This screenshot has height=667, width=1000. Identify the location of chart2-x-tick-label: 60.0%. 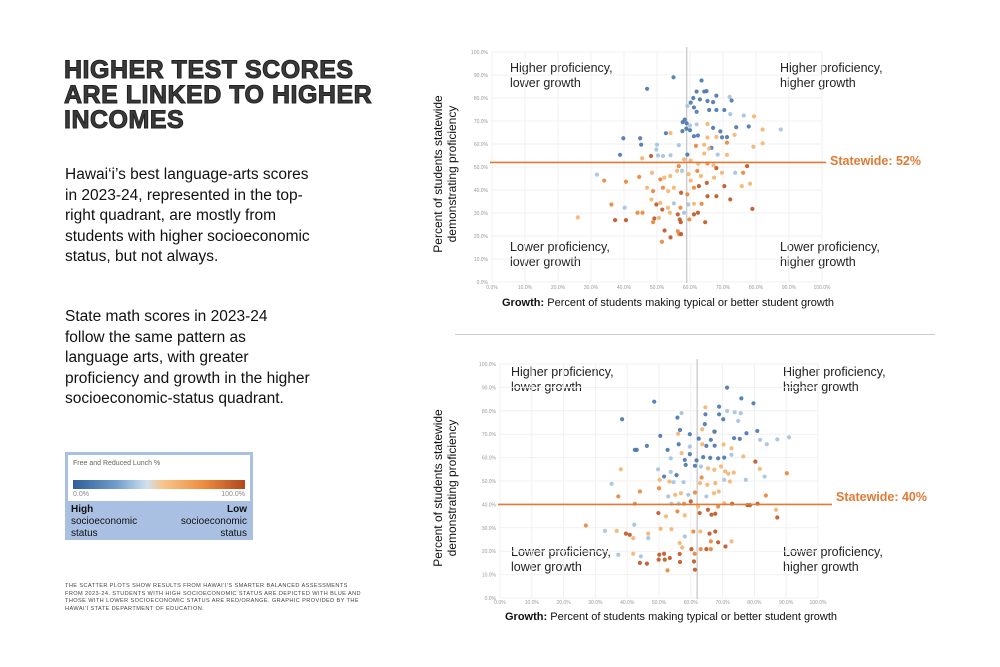
(691, 603).